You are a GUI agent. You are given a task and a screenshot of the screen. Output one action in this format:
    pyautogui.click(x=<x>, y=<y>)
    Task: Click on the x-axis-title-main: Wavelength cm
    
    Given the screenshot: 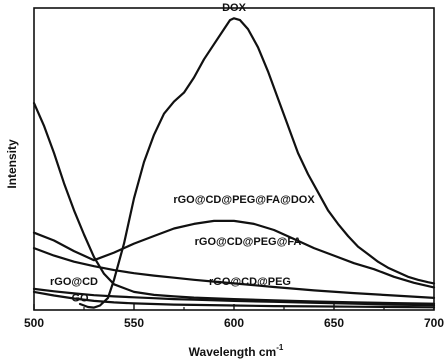 What is the action you would take?
    pyautogui.click(x=233, y=352)
    